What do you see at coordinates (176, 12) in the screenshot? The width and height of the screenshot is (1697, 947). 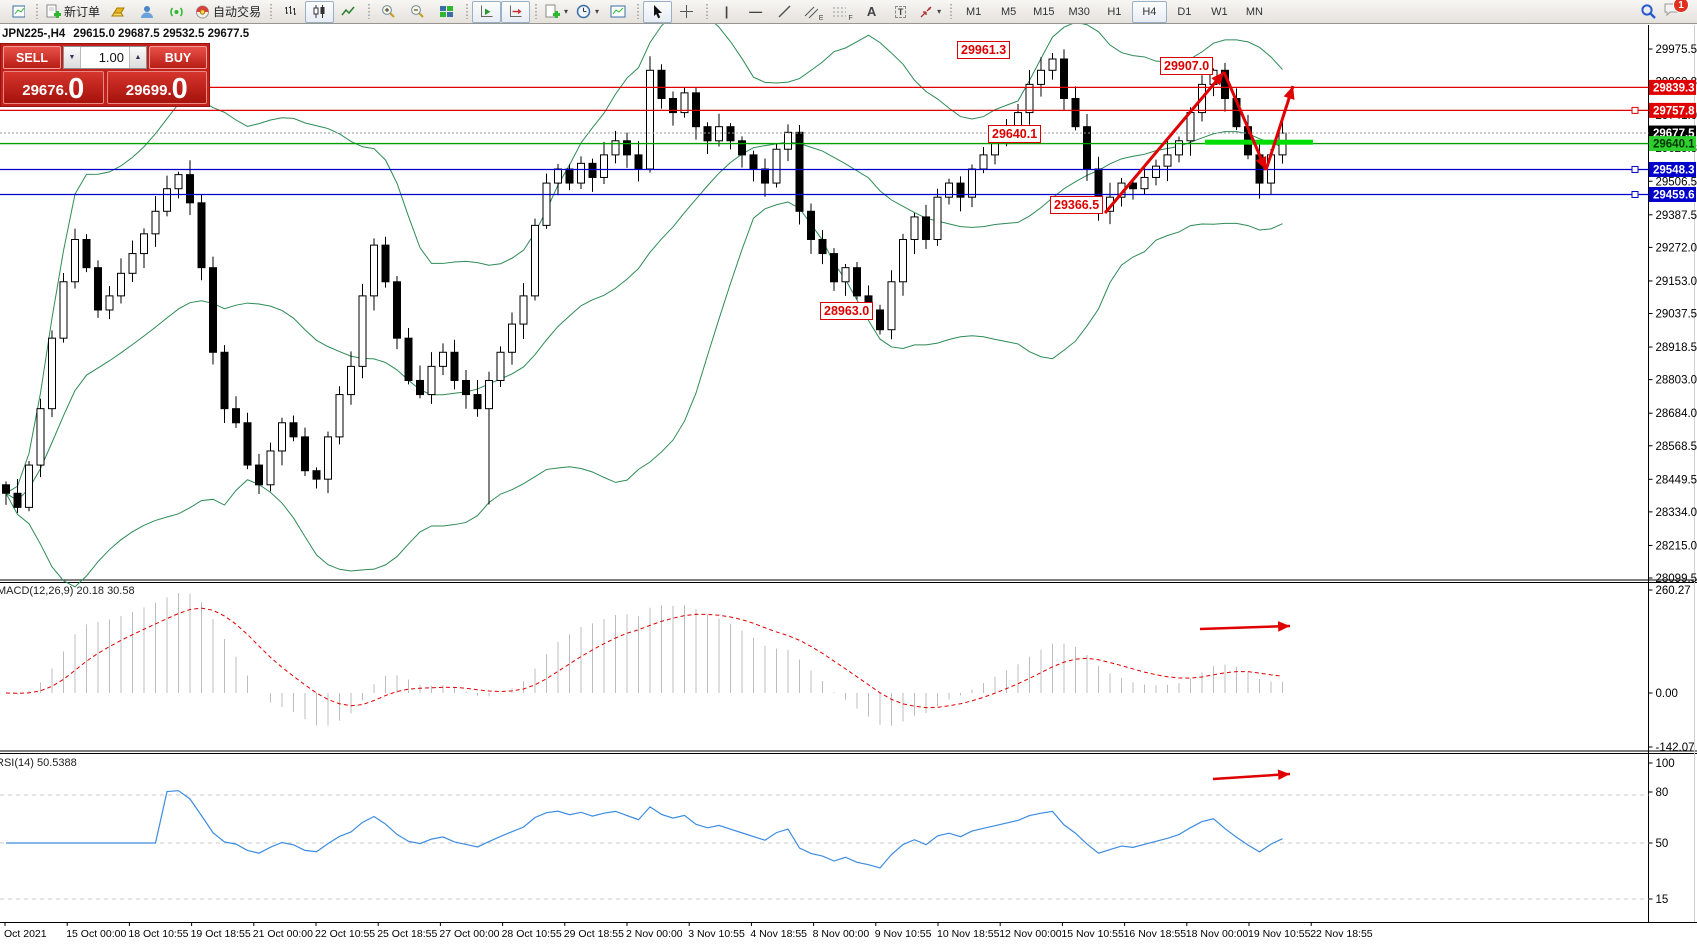 I see `signal-icon` at bounding box center [176, 12].